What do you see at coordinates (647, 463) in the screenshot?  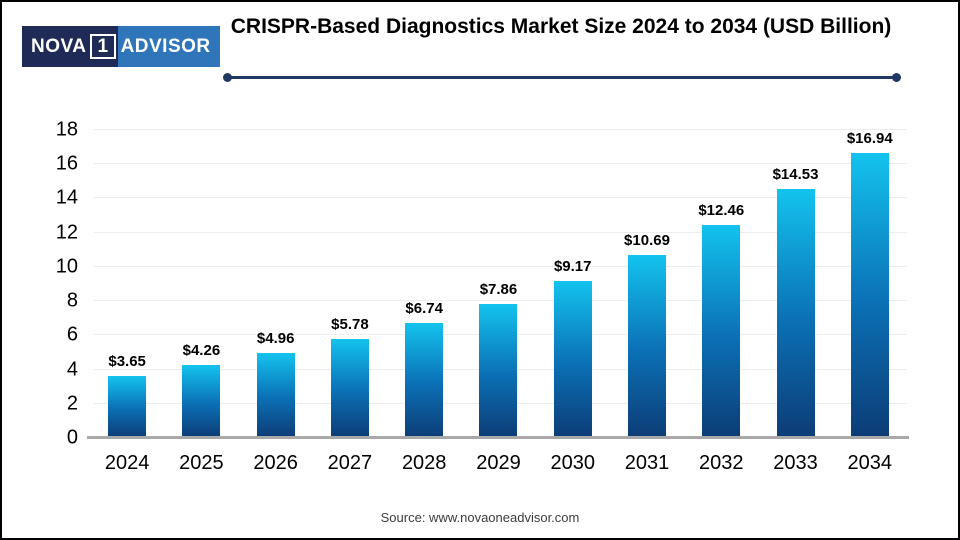 I see `x-tick-label: 2031` at bounding box center [647, 463].